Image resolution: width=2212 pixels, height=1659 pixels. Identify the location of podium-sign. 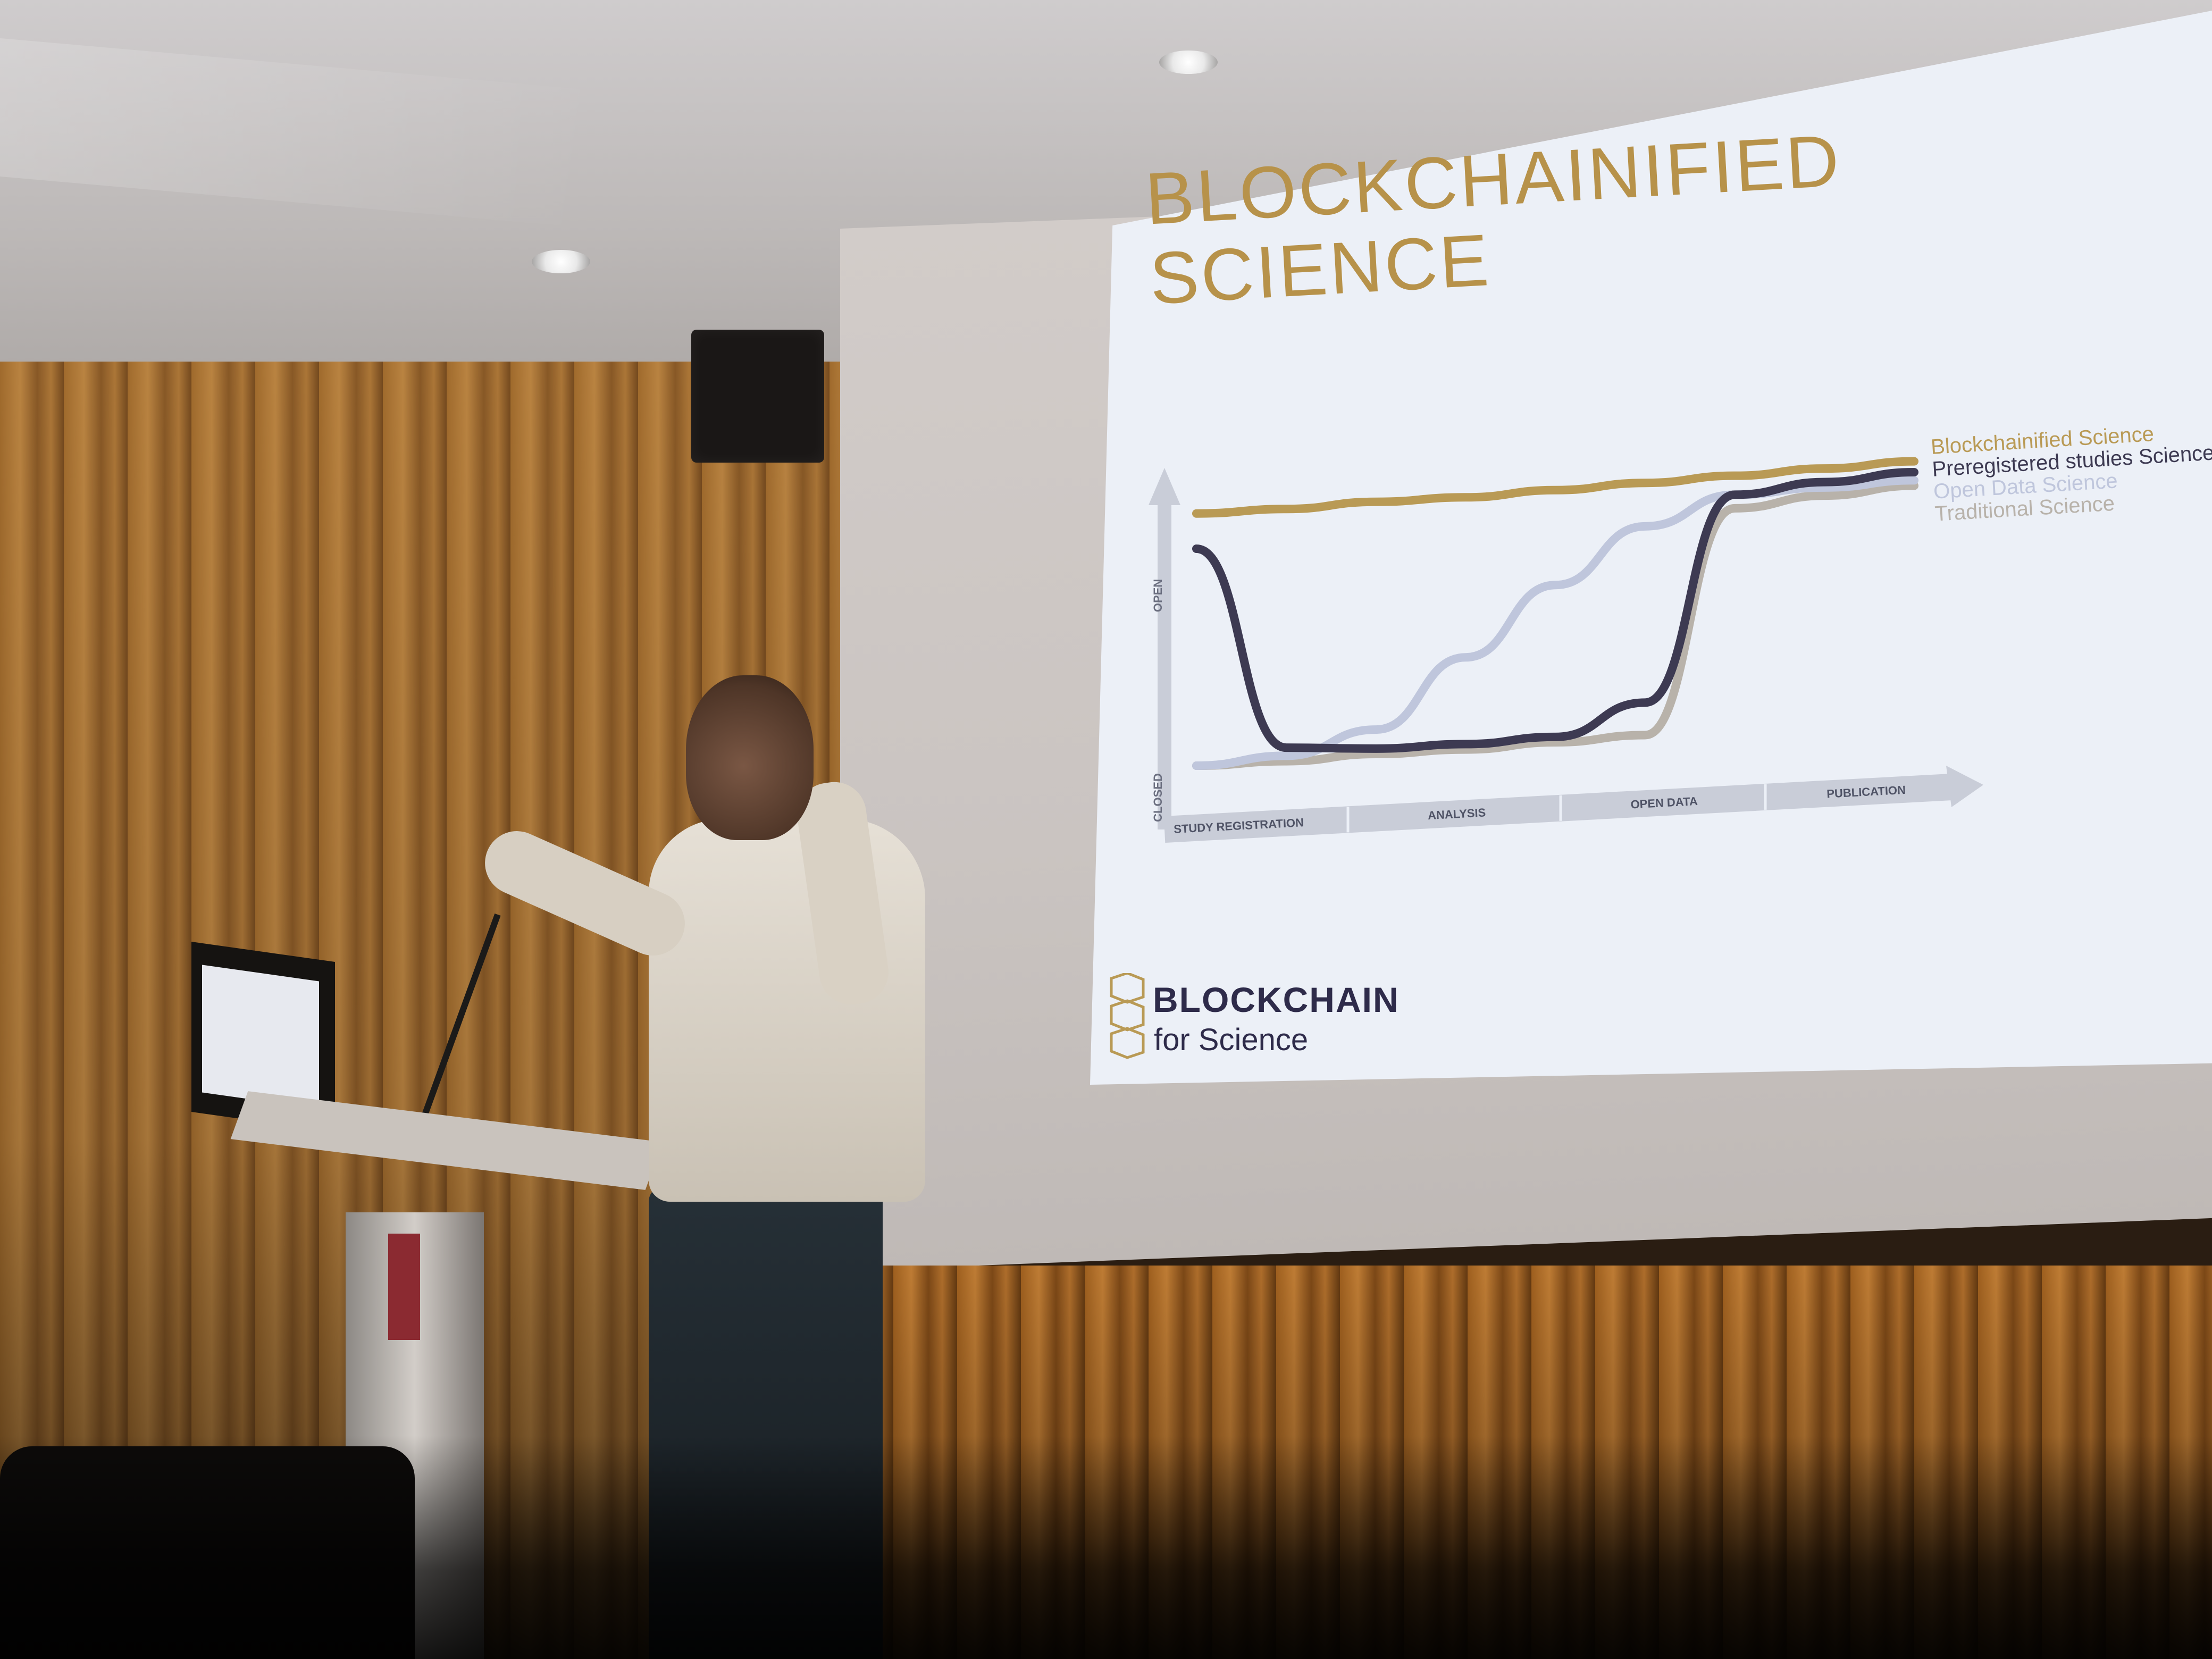
(404, 1287).